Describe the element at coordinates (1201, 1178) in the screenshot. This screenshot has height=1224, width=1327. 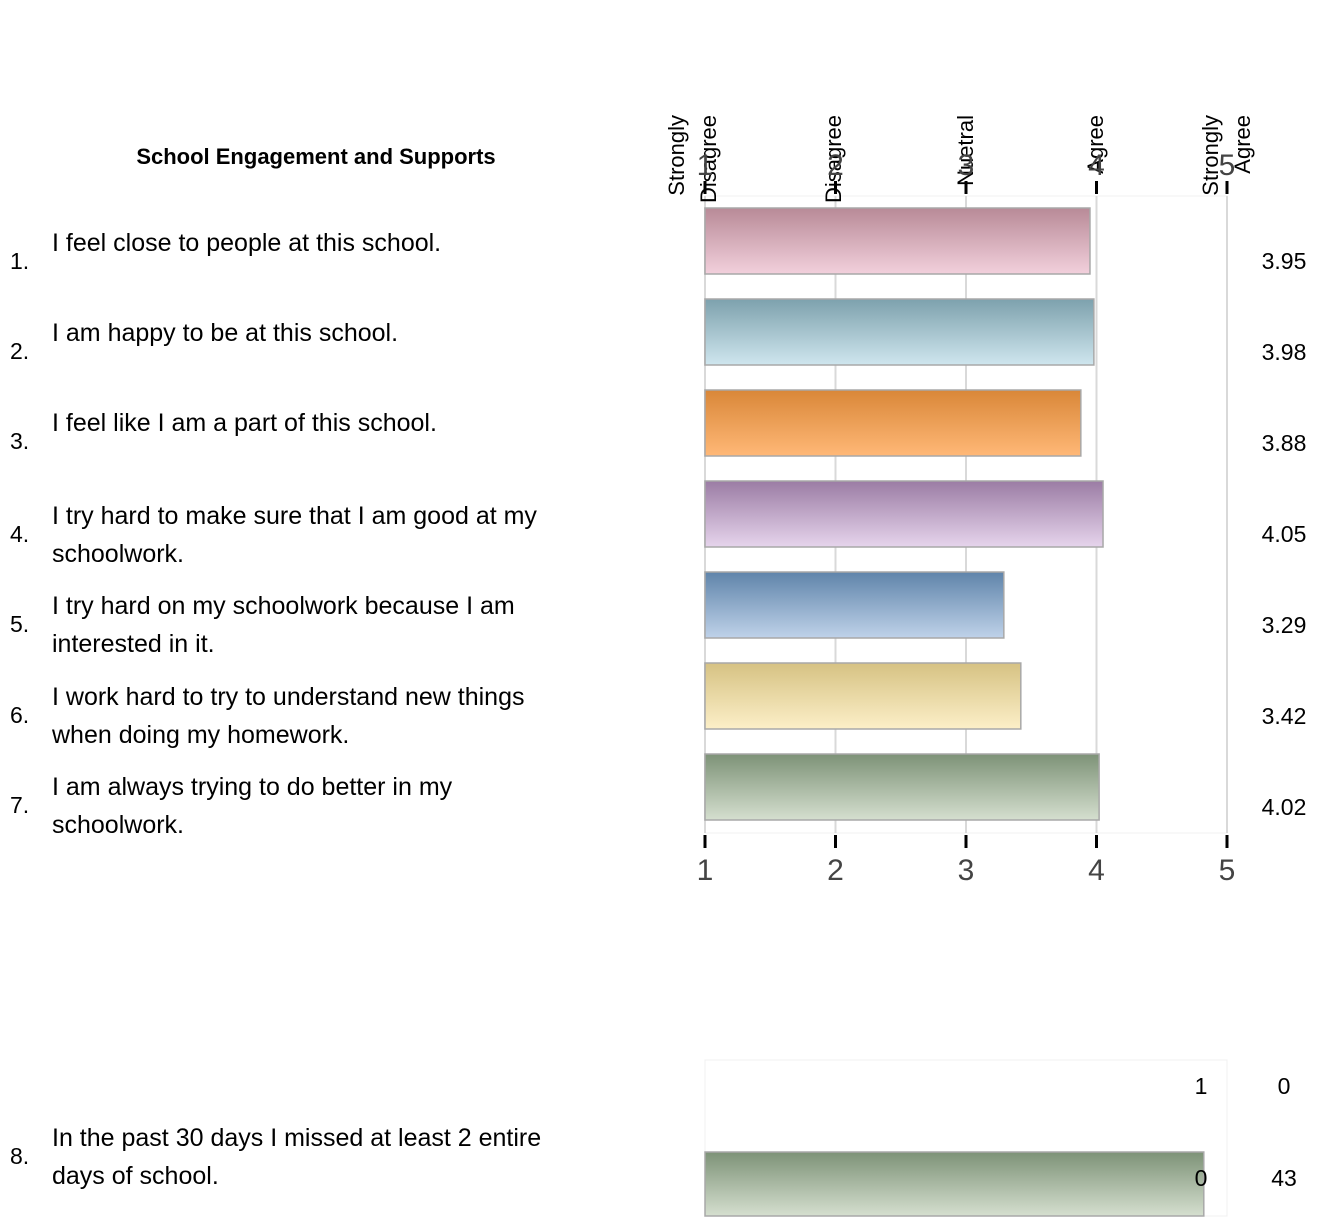
I see `category-label: 0` at that location.